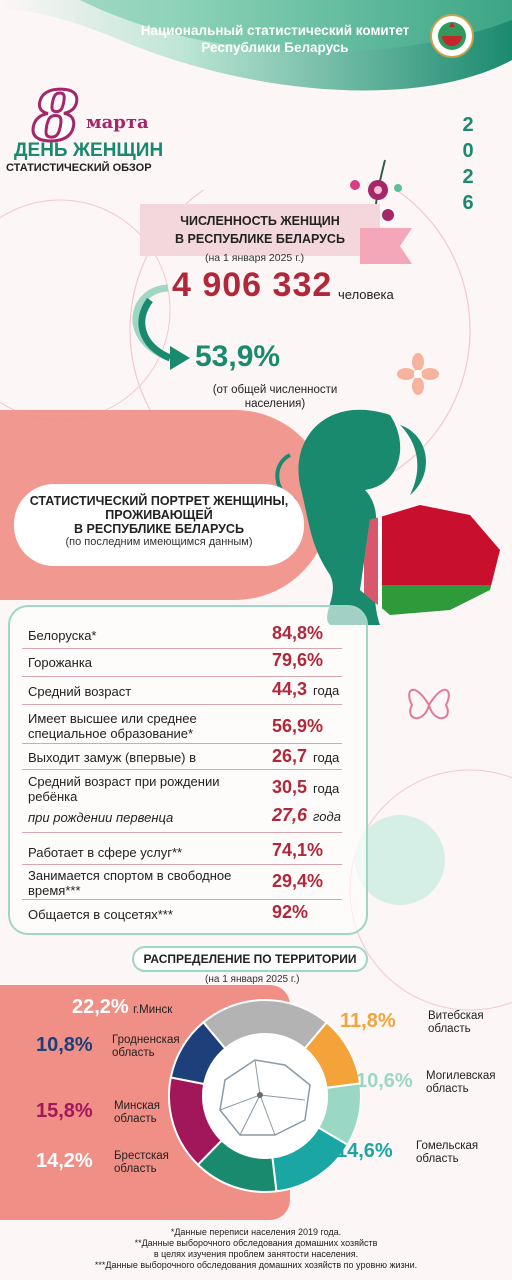  Describe the element at coordinates (275, 30) in the screenshot. I see `org-line1: Национальный статистический комитет` at that location.